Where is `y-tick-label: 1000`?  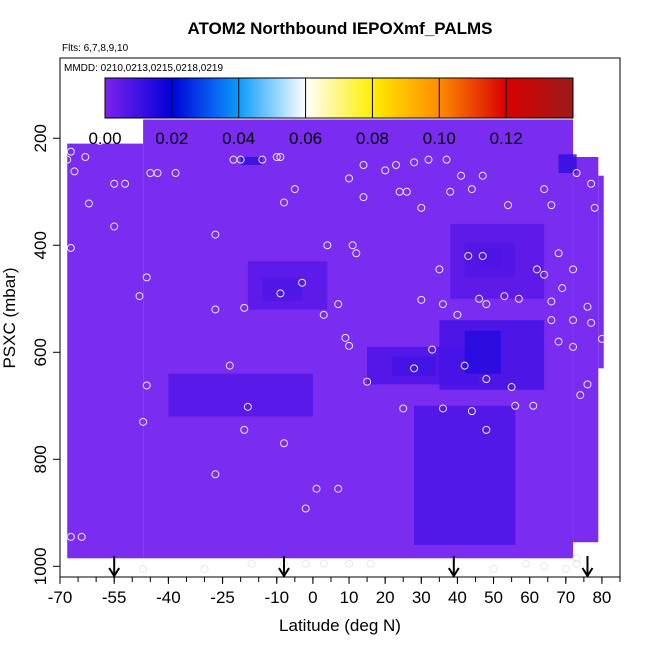
y-tick-label: 1000 is located at coordinates (40, 566).